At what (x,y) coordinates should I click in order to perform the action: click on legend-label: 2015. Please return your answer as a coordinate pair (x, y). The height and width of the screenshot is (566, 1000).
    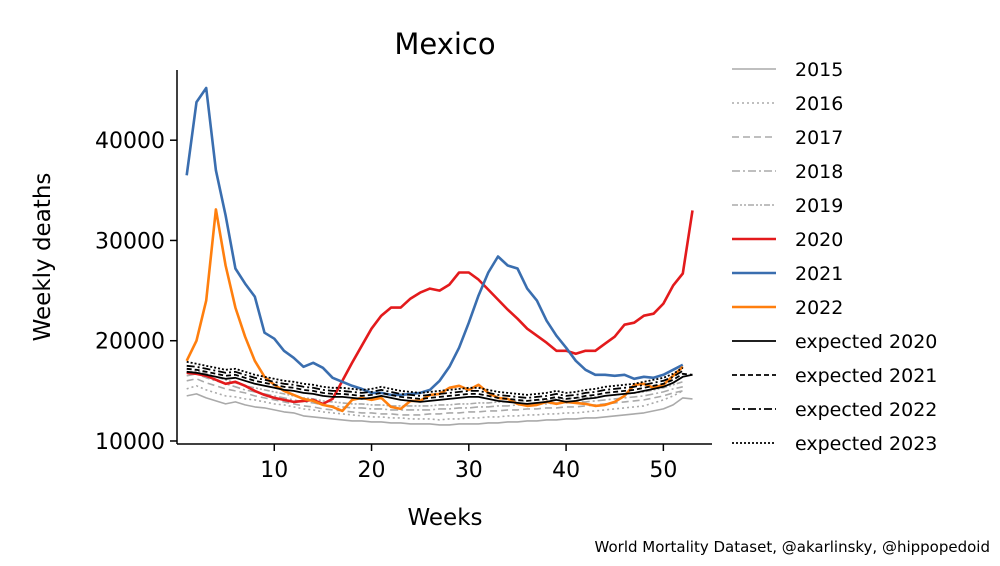
    Looking at the image, I should click on (819, 70).